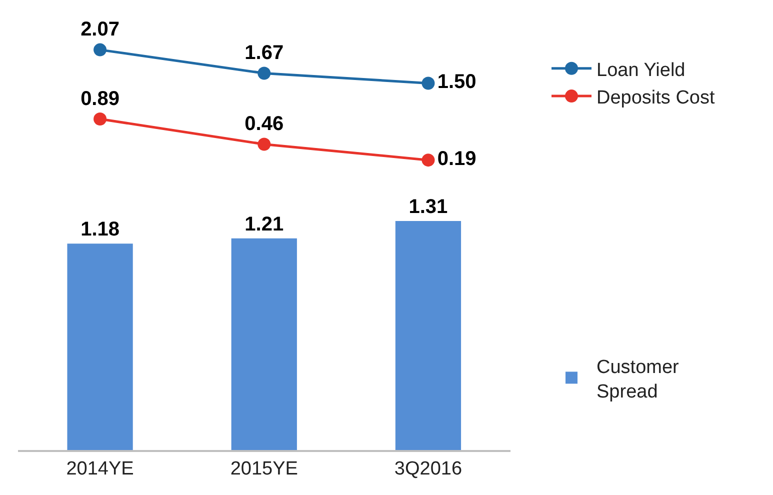  Describe the element at coordinates (100, 29) in the screenshot. I see `data-label: 2.07` at that location.